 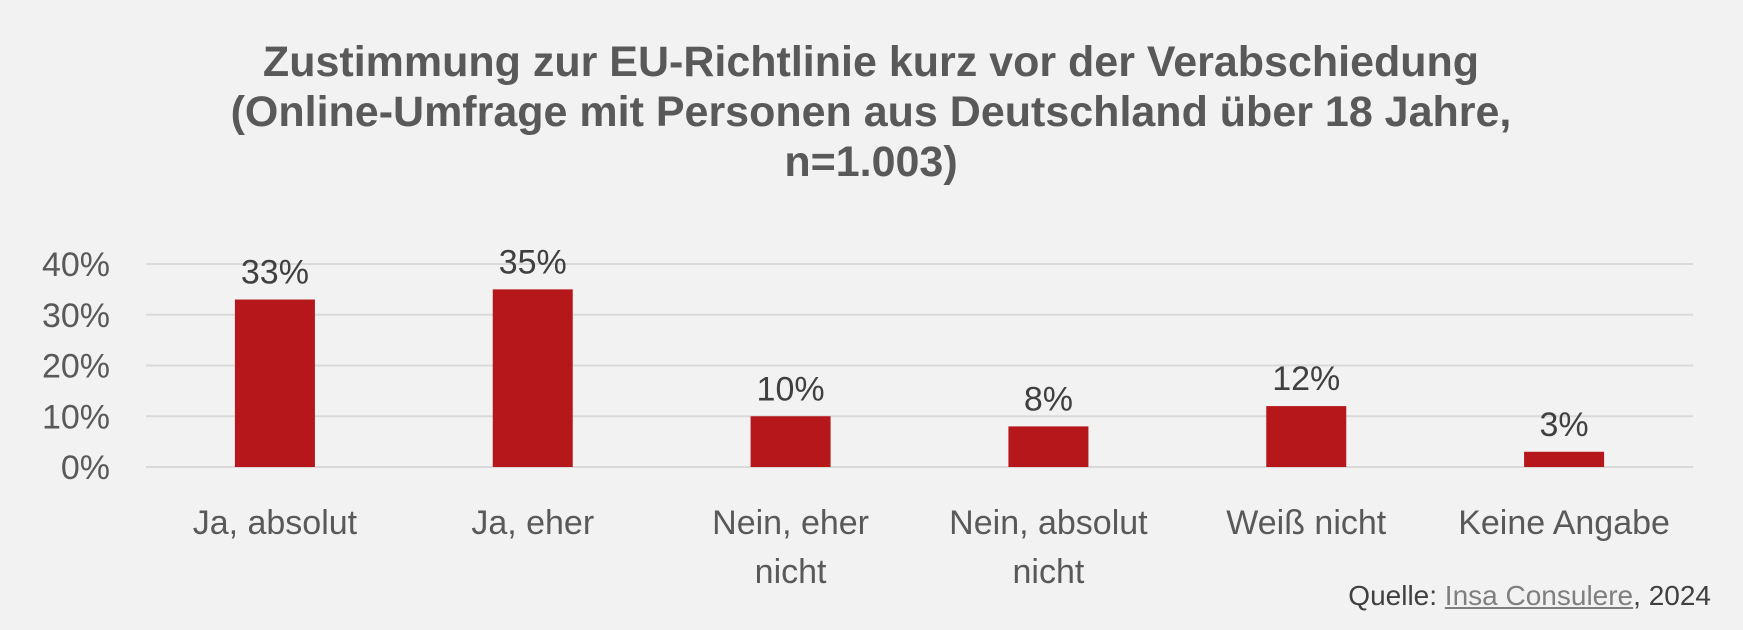 What do you see at coordinates (76, 367) in the screenshot?
I see `y-tick-label: 20%` at bounding box center [76, 367].